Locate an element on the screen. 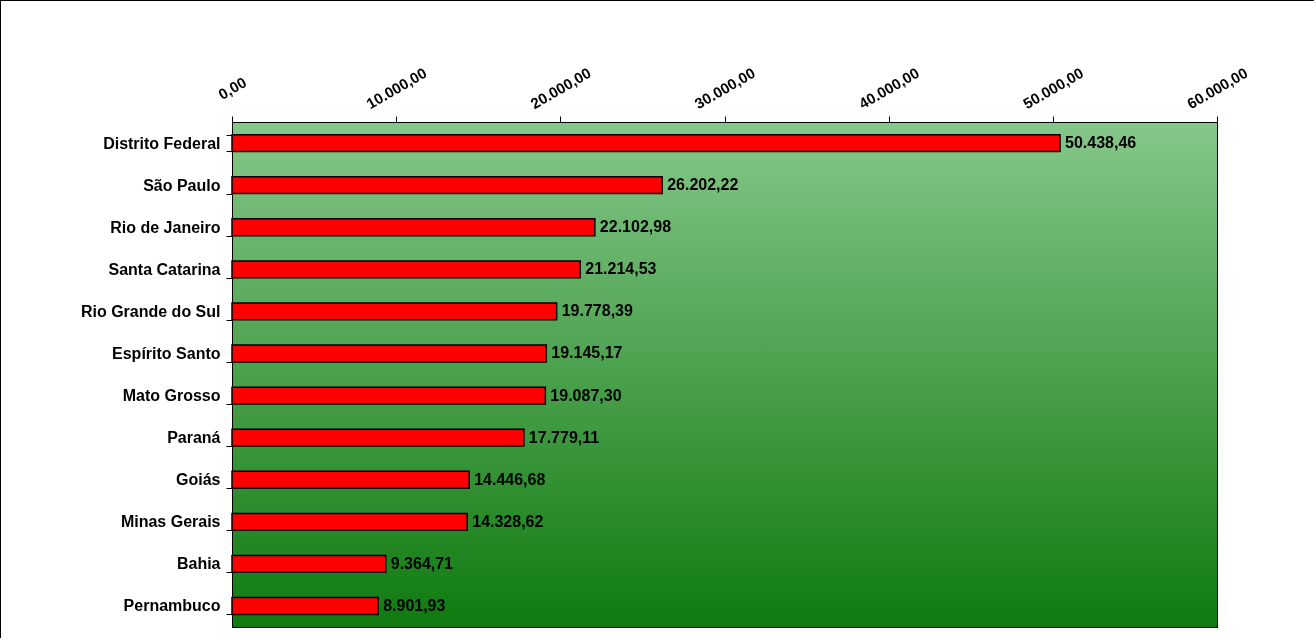  data-label: 19.145,17 is located at coordinates (587, 353).